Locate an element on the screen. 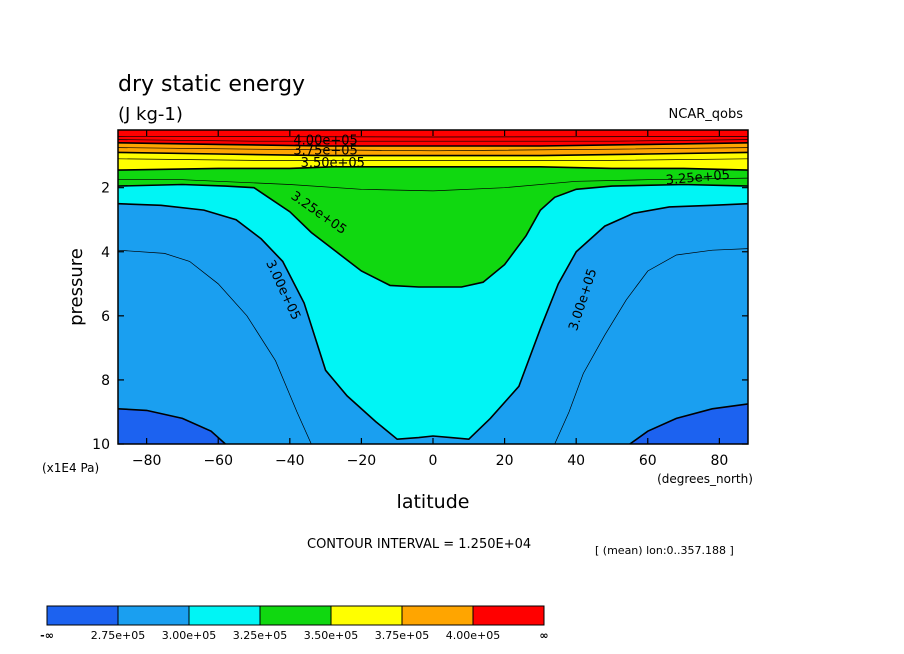 The image size is (904, 654). contour-label: 3.25e+05 is located at coordinates (697, 178).